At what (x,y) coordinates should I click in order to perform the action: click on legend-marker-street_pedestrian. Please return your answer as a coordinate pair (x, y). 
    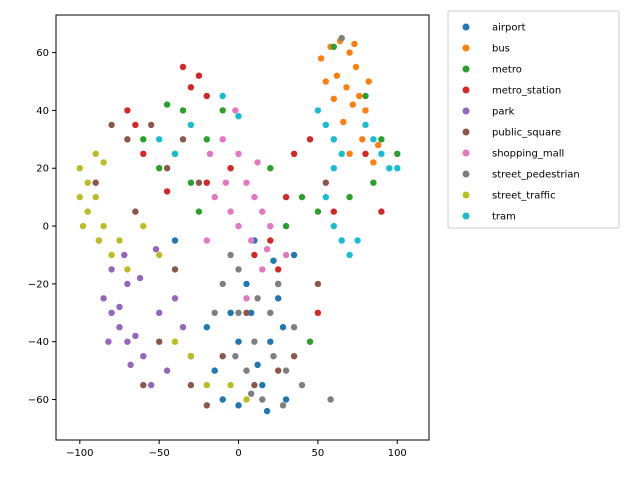
    Looking at the image, I should click on (466, 174).